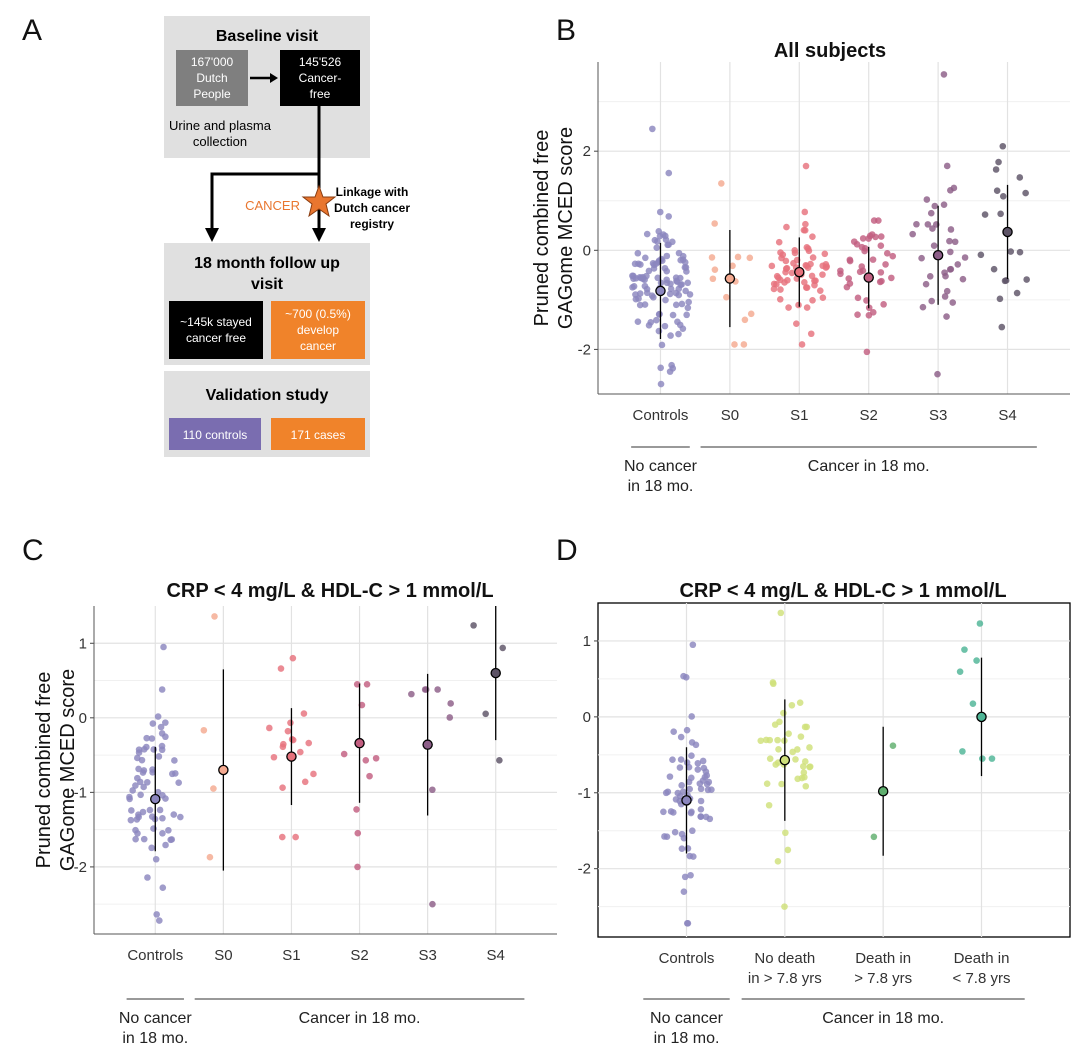  What do you see at coordinates (215, 434) in the screenshot?
I see `controls-box` at bounding box center [215, 434].